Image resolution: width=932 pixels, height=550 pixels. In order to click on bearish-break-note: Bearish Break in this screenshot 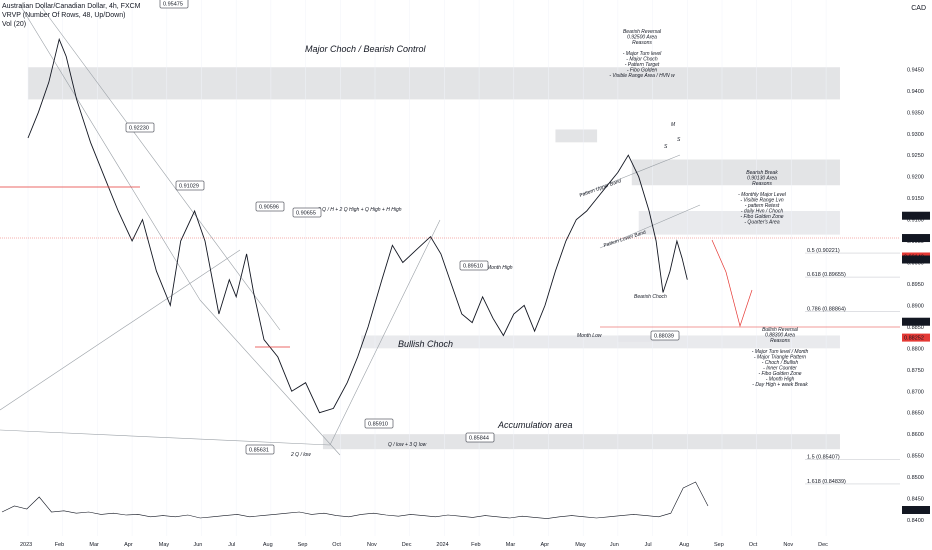, I will do `click(762, 173)`.